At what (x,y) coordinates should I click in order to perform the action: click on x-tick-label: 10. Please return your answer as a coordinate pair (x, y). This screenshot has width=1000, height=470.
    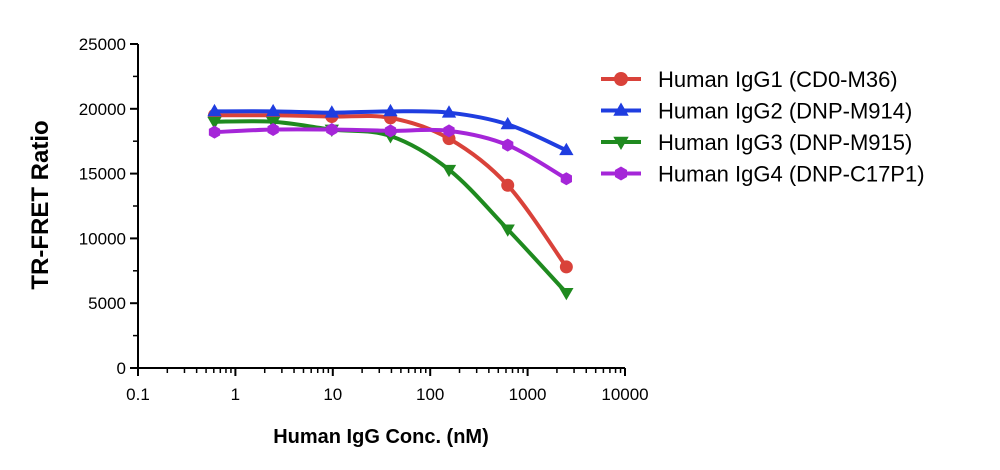
    Looking at the image, I should click on (332, 394).